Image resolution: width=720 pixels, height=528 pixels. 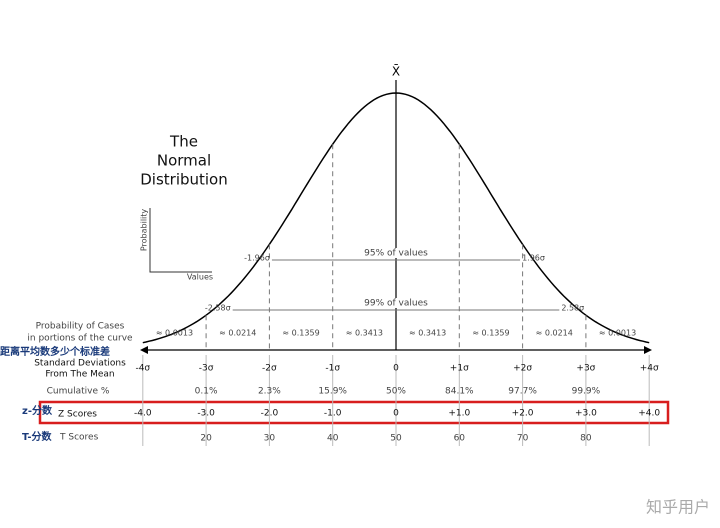 I want to click on sigma-label: -1σ, so click(x=332, y=369).